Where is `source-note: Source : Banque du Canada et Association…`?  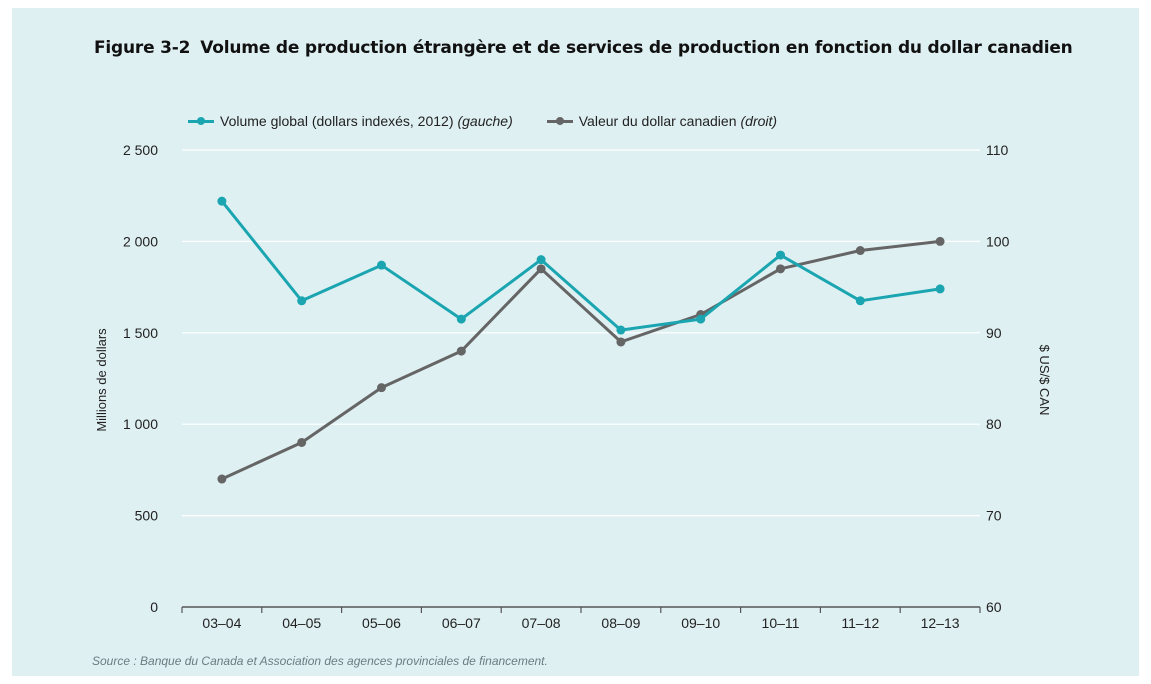 source-note: Source : Banque du Canada et Association… is located at coordinates (320, 661).